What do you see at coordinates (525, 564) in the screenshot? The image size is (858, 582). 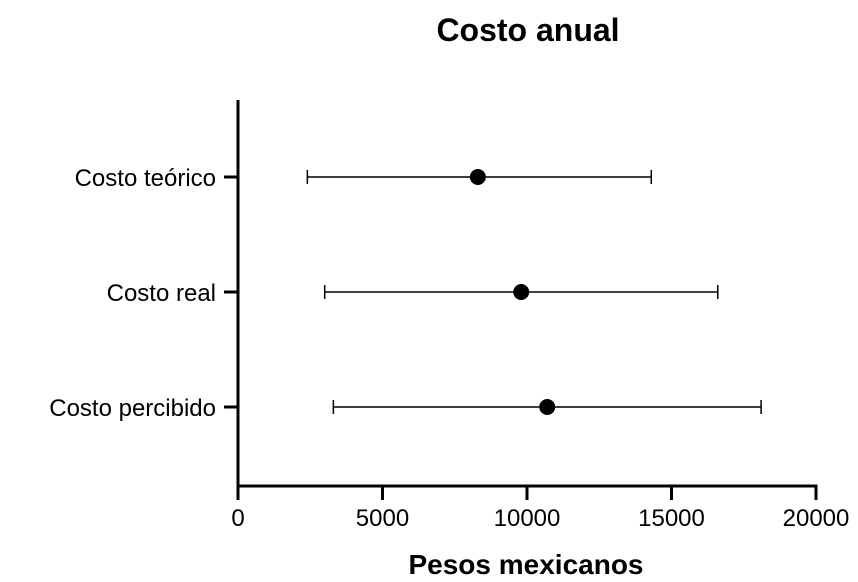 I see `x-axis-label: Pesos mexicanos` at bounding box center [525, 564].